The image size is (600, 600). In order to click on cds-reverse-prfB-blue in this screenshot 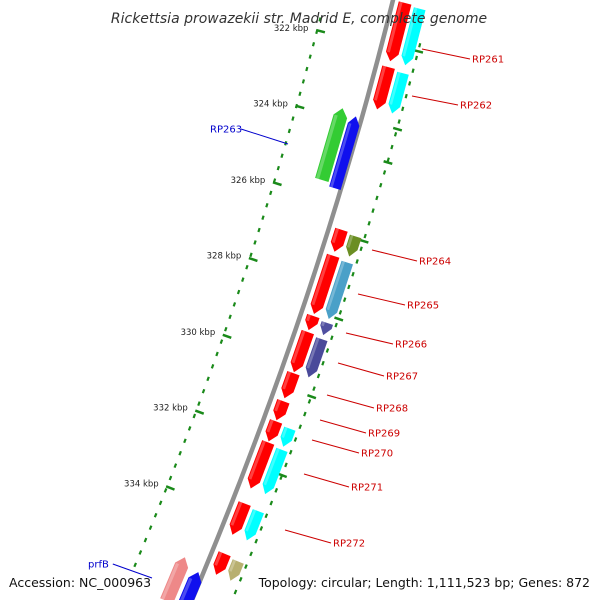, I will do `click(190, 586)`.